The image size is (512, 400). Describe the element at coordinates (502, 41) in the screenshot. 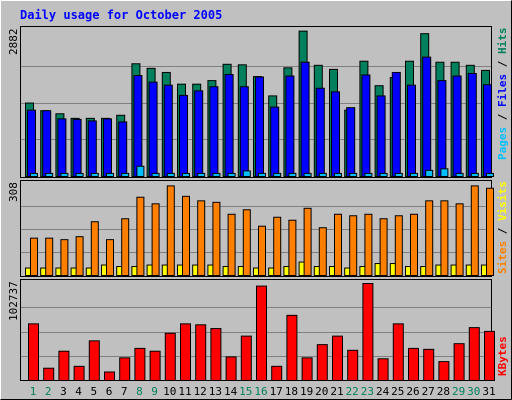

I see `legend-hits: Hits` at that location.